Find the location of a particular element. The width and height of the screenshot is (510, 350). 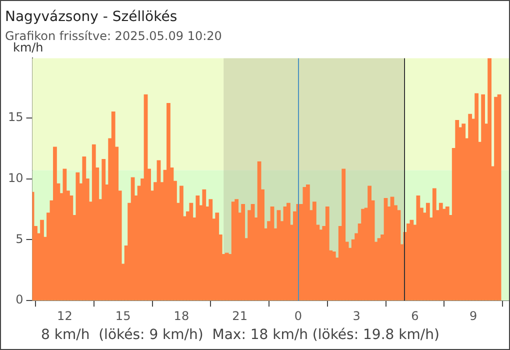

y-tick-label: 5 is located at coordinates (20, 239).